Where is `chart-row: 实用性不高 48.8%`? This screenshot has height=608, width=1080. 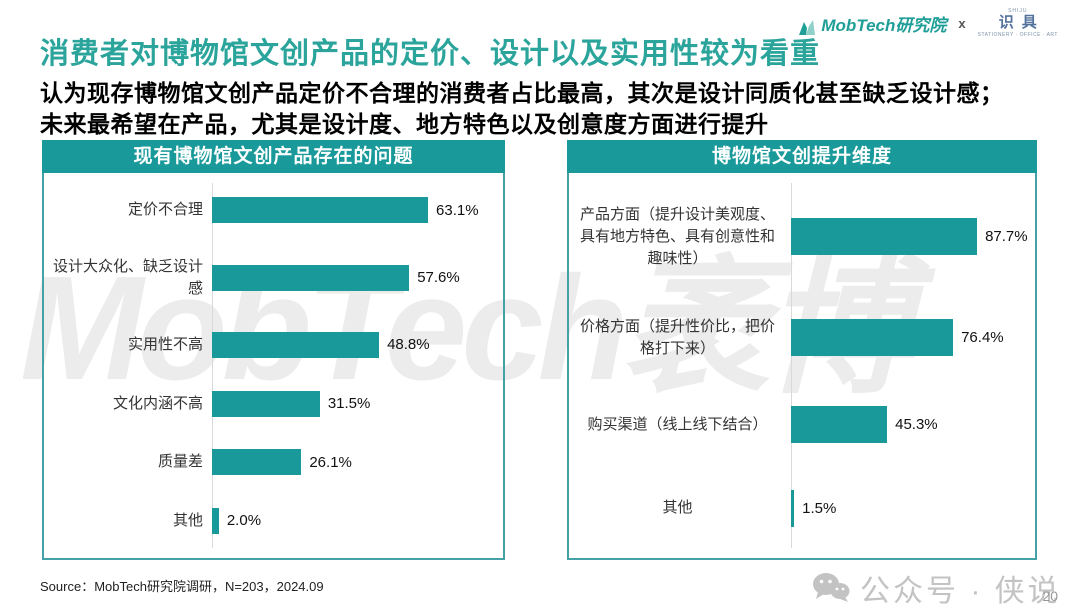
chart-row: 实用性不高 48.8% is located at coordinates (273, 344).